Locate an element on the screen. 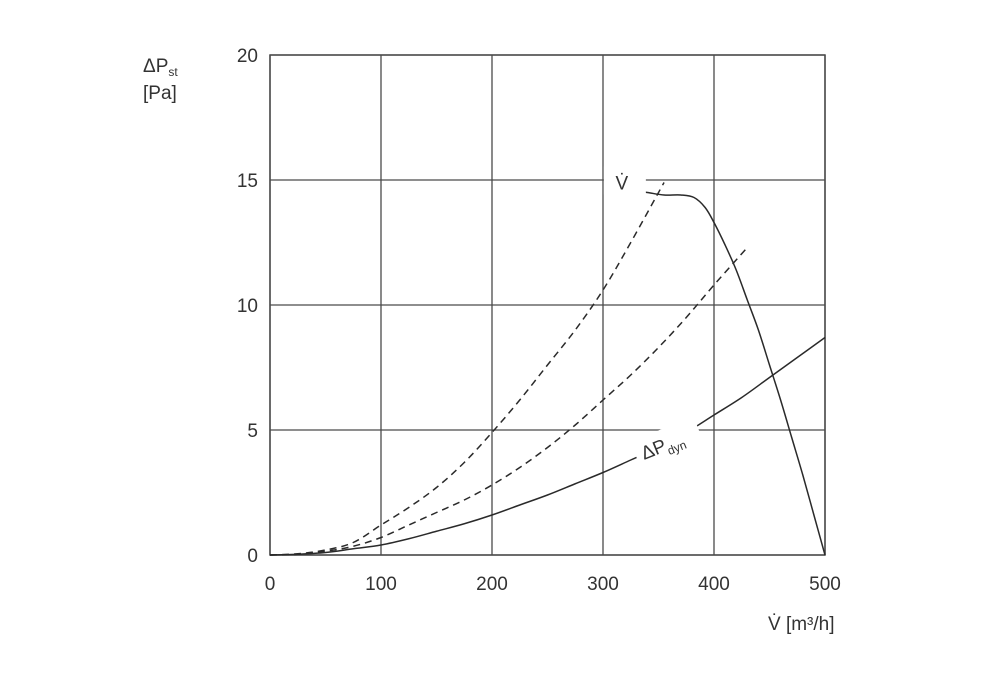 The height and width of the screenshot is (682, 1000). y-tick-label: 5 is located at coordinates (252, 431).